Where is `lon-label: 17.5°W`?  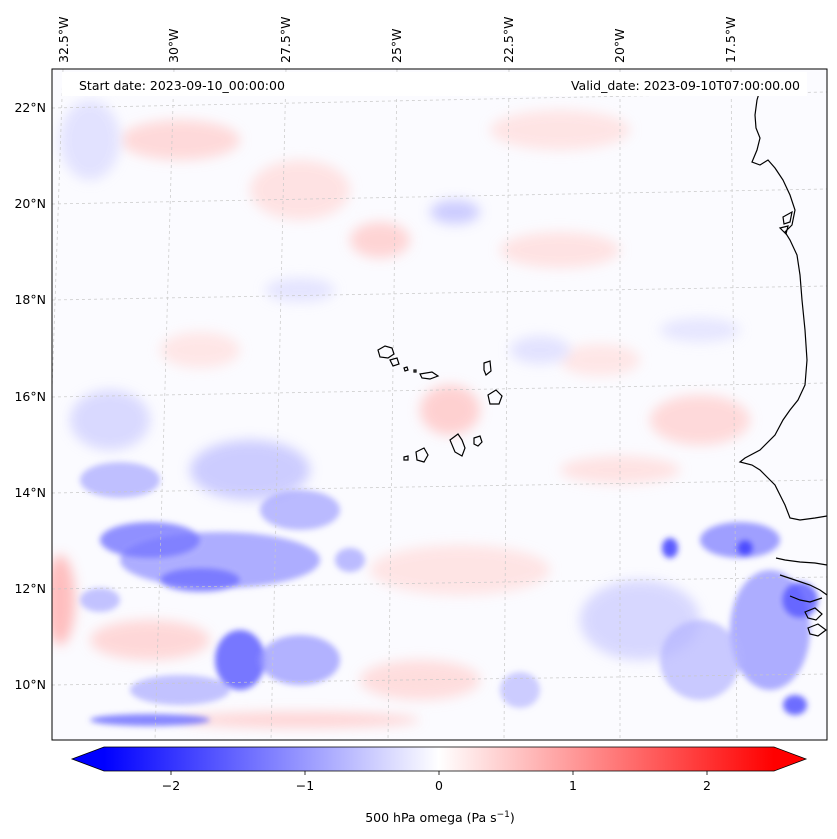 lon-label: 17.5°W is located at coordinates (730, 40).